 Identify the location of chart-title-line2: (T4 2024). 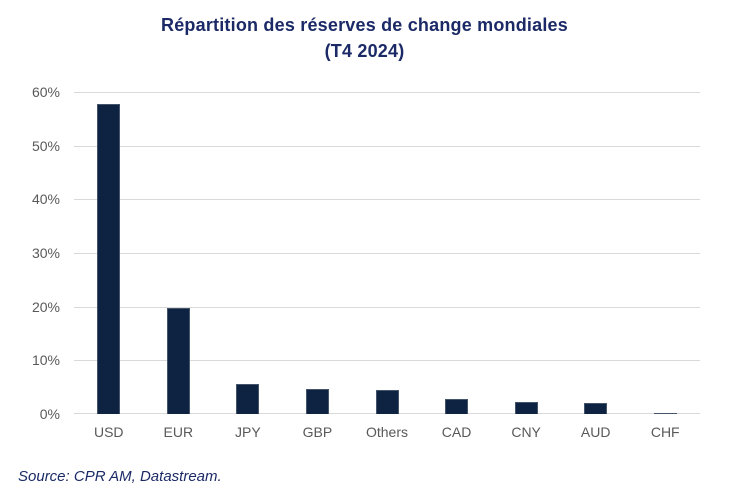
(364, 51).